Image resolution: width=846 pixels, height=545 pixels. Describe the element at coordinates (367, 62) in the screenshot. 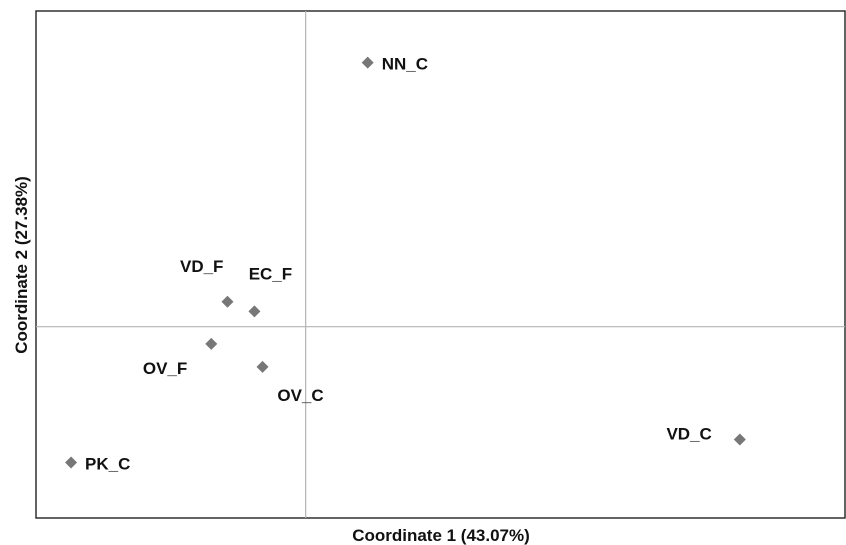

I see `point-marker-nn-c` at that location.